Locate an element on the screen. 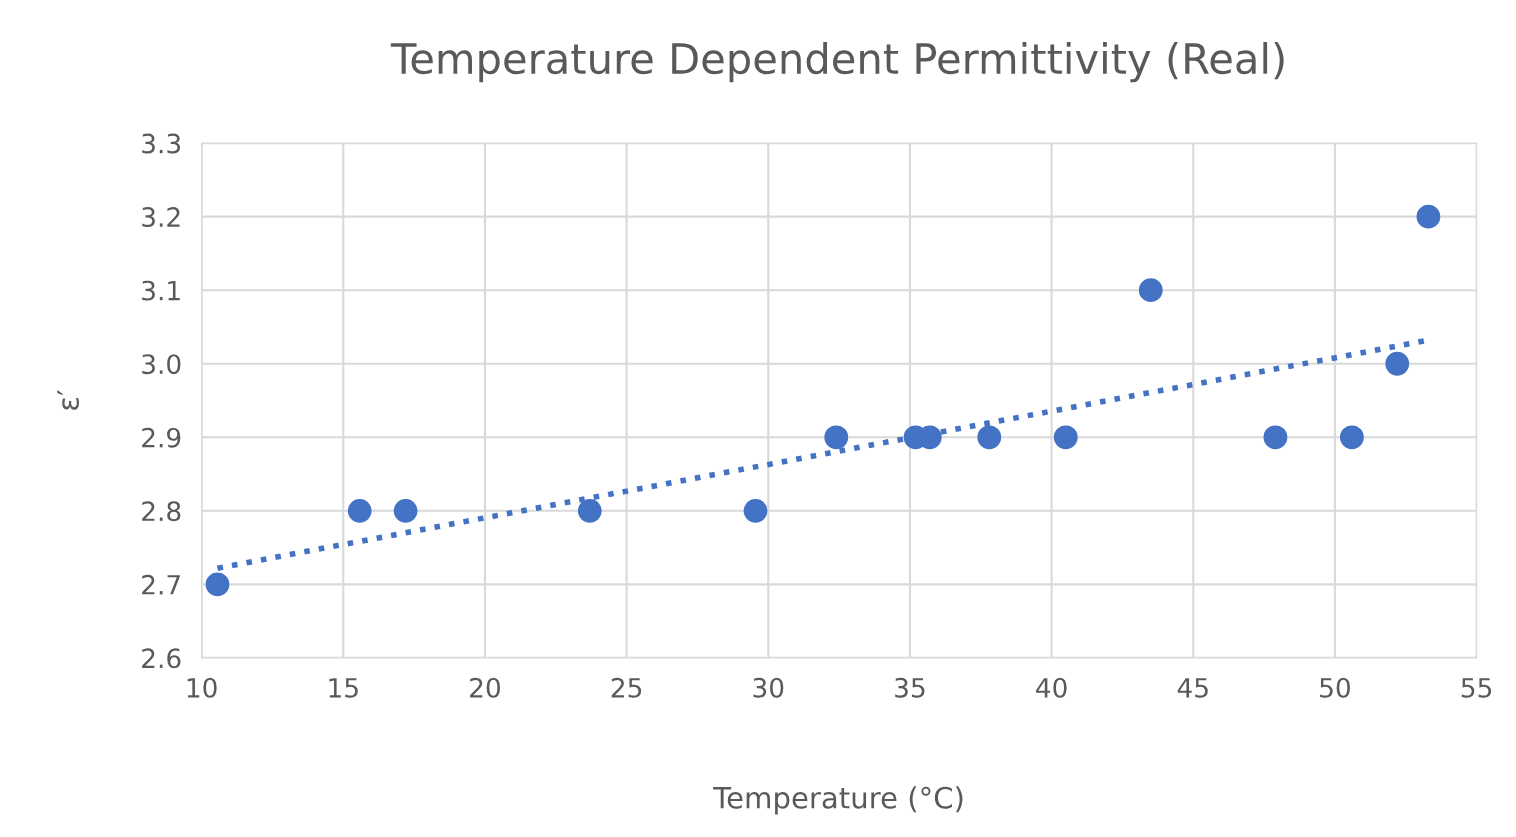 The height and width of the screenshot is (837, 1516). y-axis-title: ε′ is located at coordinates (68, 400).